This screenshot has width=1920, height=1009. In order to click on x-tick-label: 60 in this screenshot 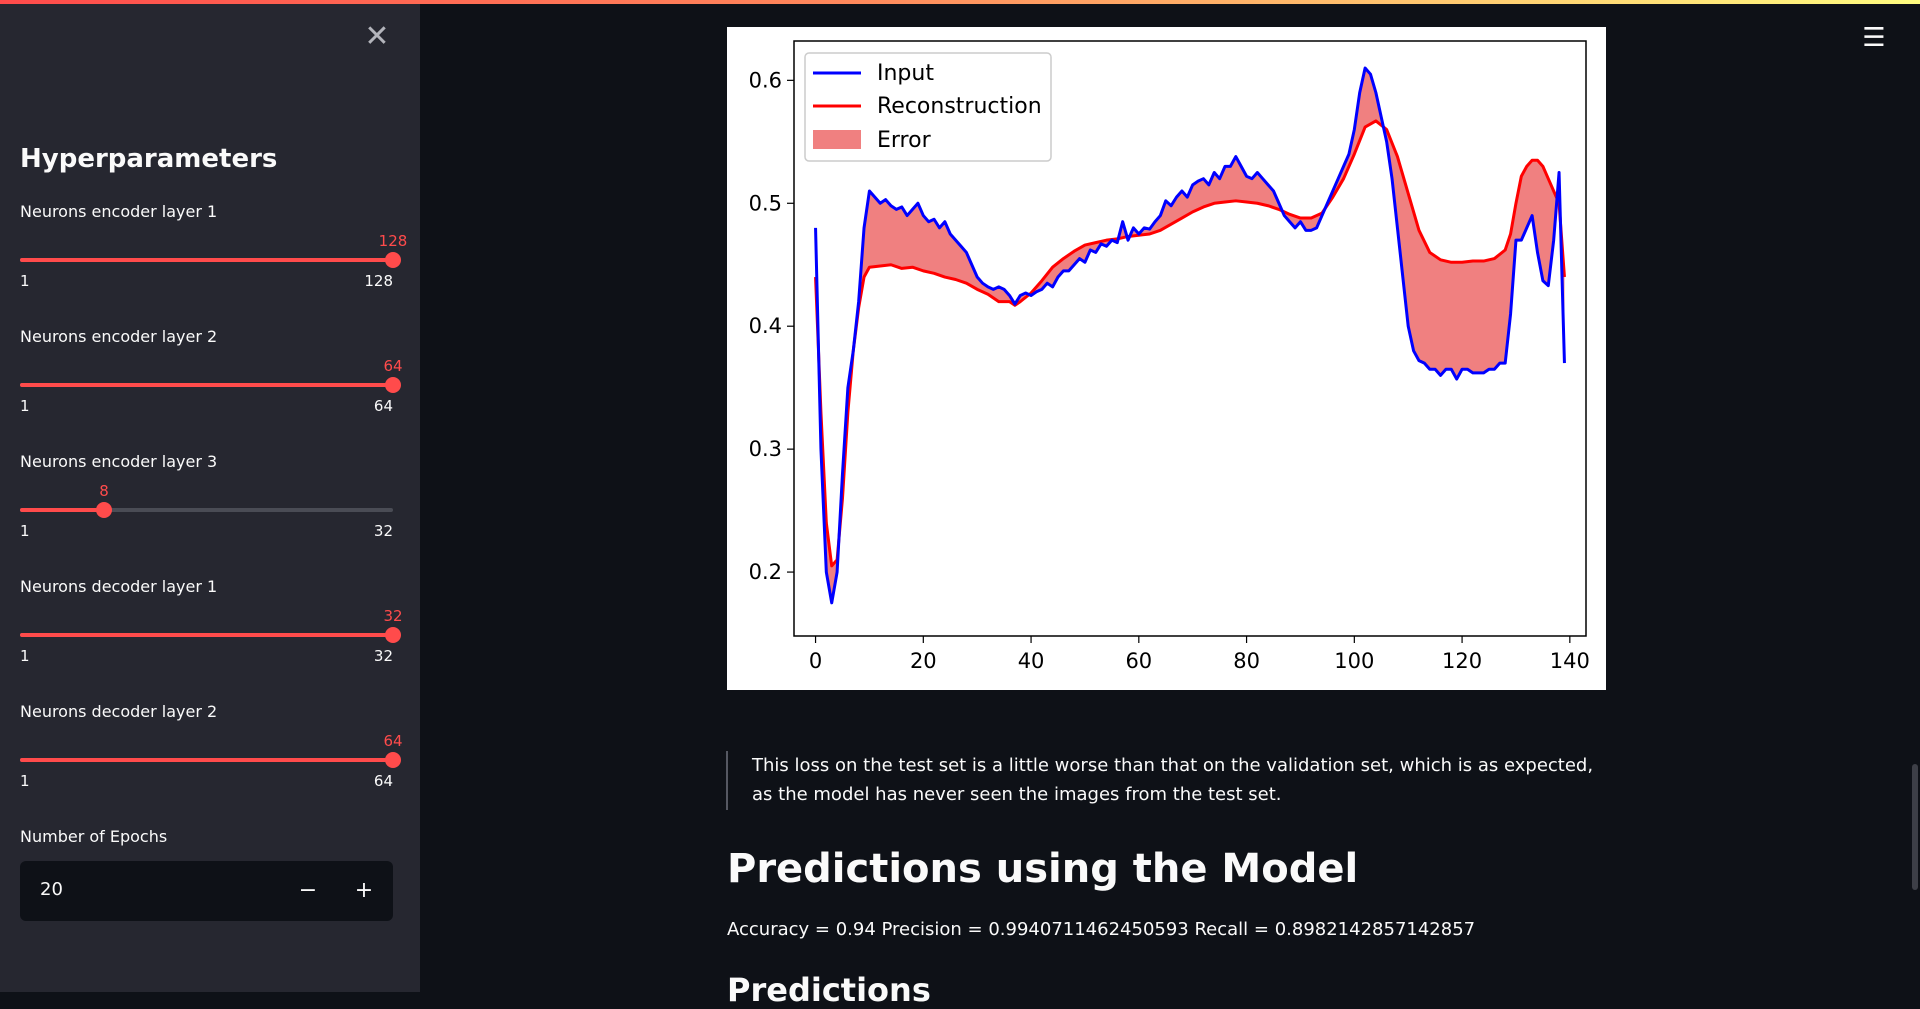, I will do `click(1138, 661)`.